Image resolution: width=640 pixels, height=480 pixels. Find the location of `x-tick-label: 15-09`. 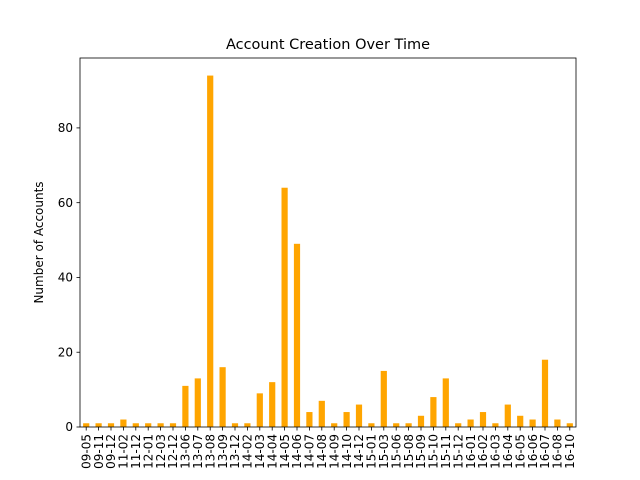

x-tick-label: 15-09 is located at coordinates (421, 451).